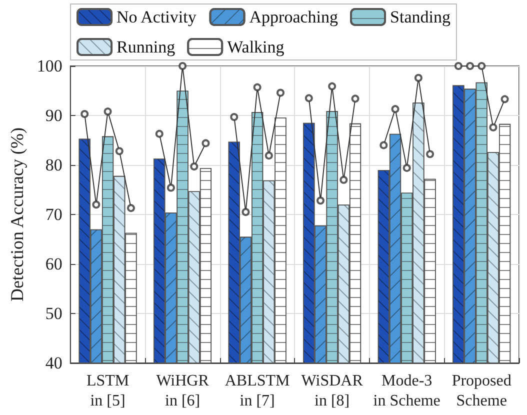  I want to click on y-axis-title: Detection Accuracy (%), so click(17, 215).